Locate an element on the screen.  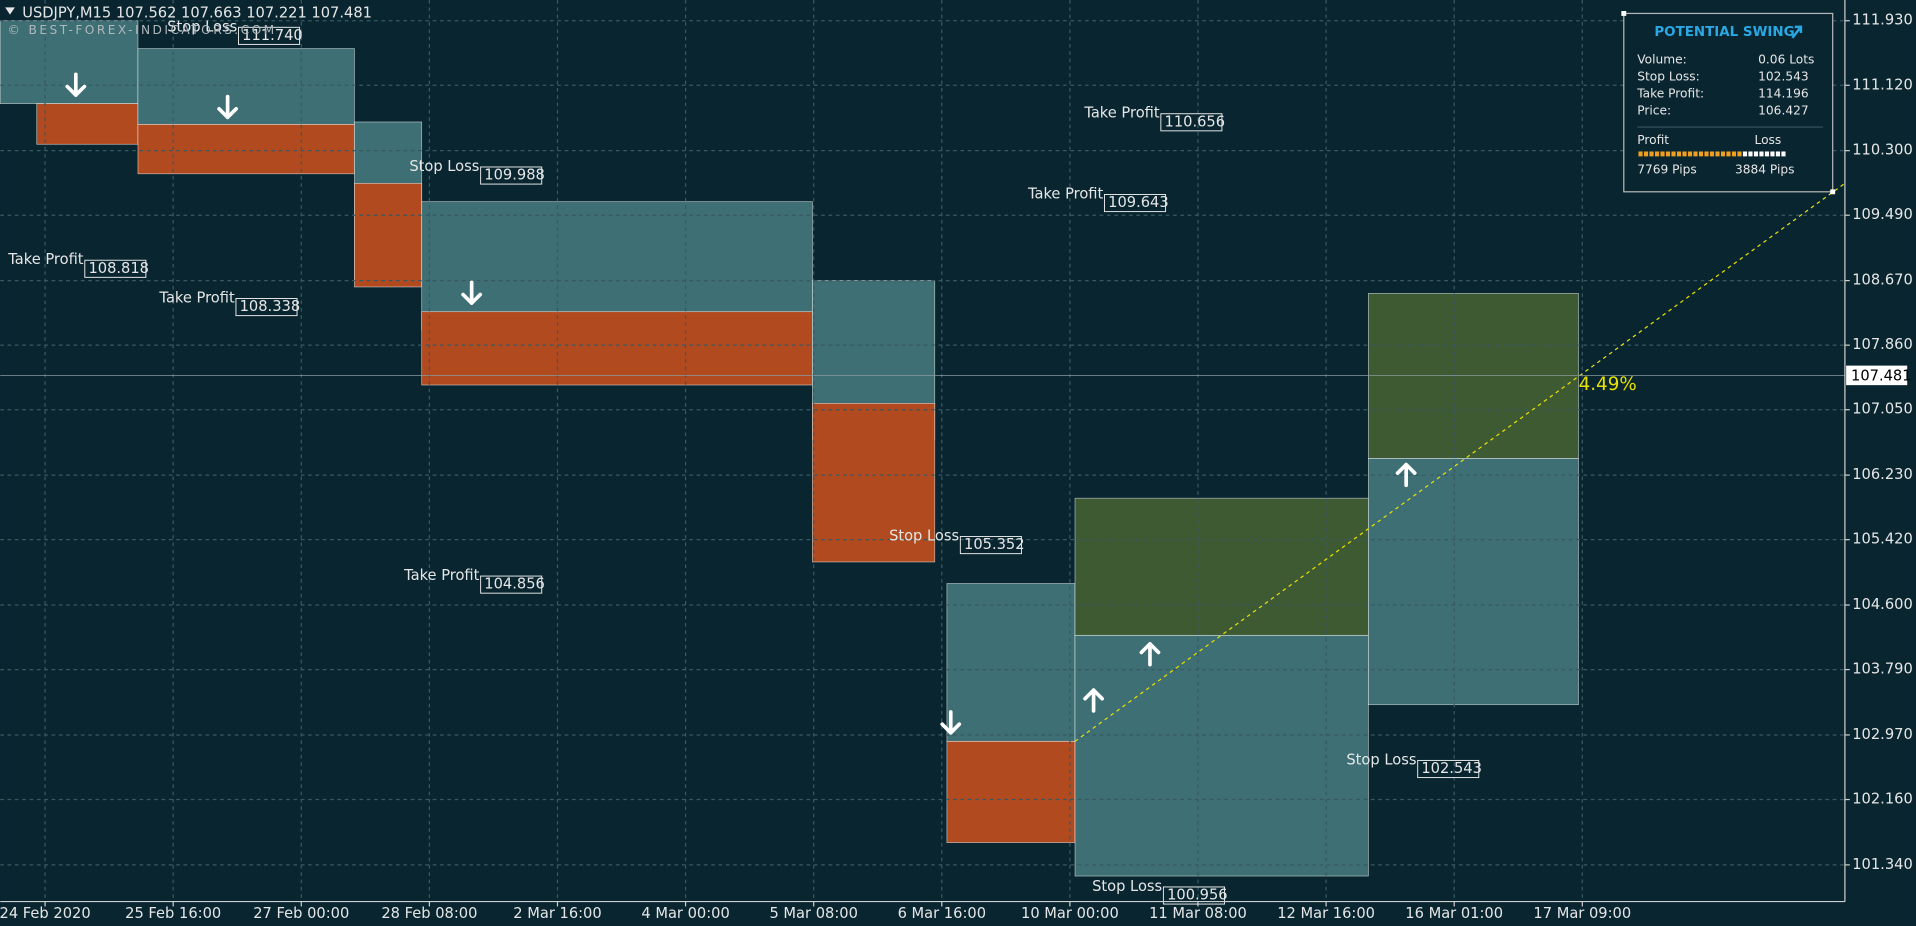
y-tick-label: 103.790 is located at coordinates (1882, 669).